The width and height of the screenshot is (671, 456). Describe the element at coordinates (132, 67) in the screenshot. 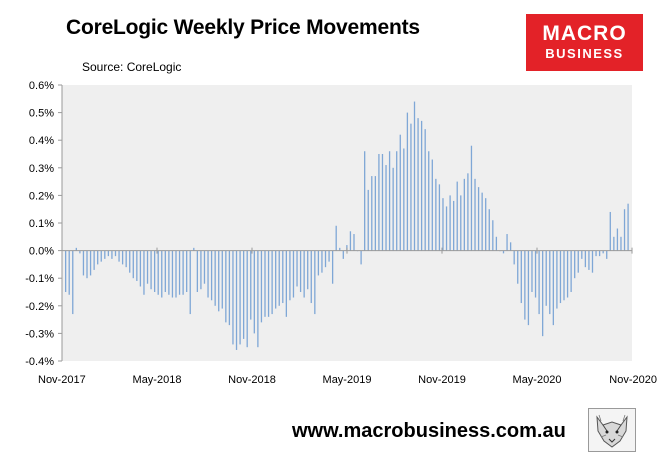

I see `chart-source: Source: CoreLogic` at that location.